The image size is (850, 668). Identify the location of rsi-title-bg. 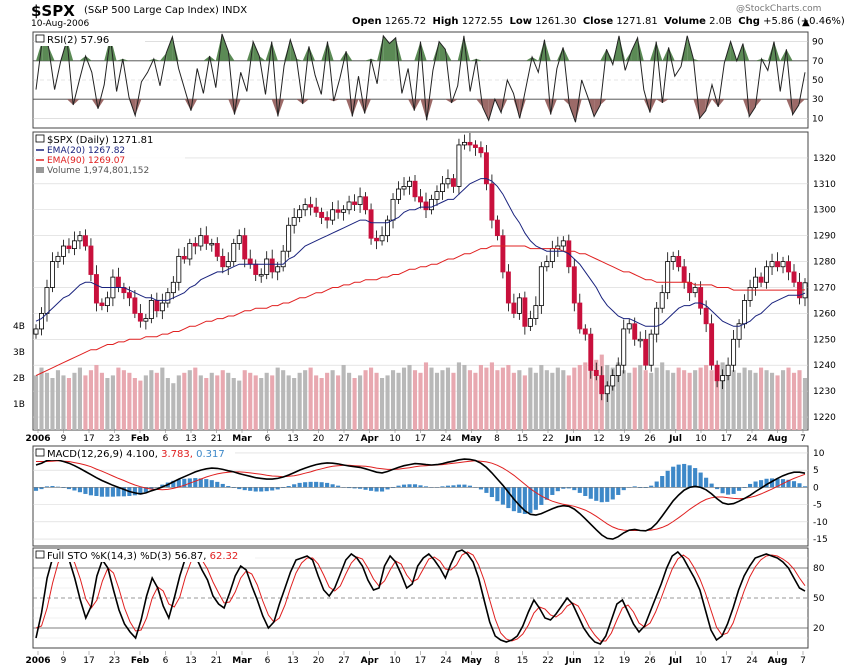
(90, 40).